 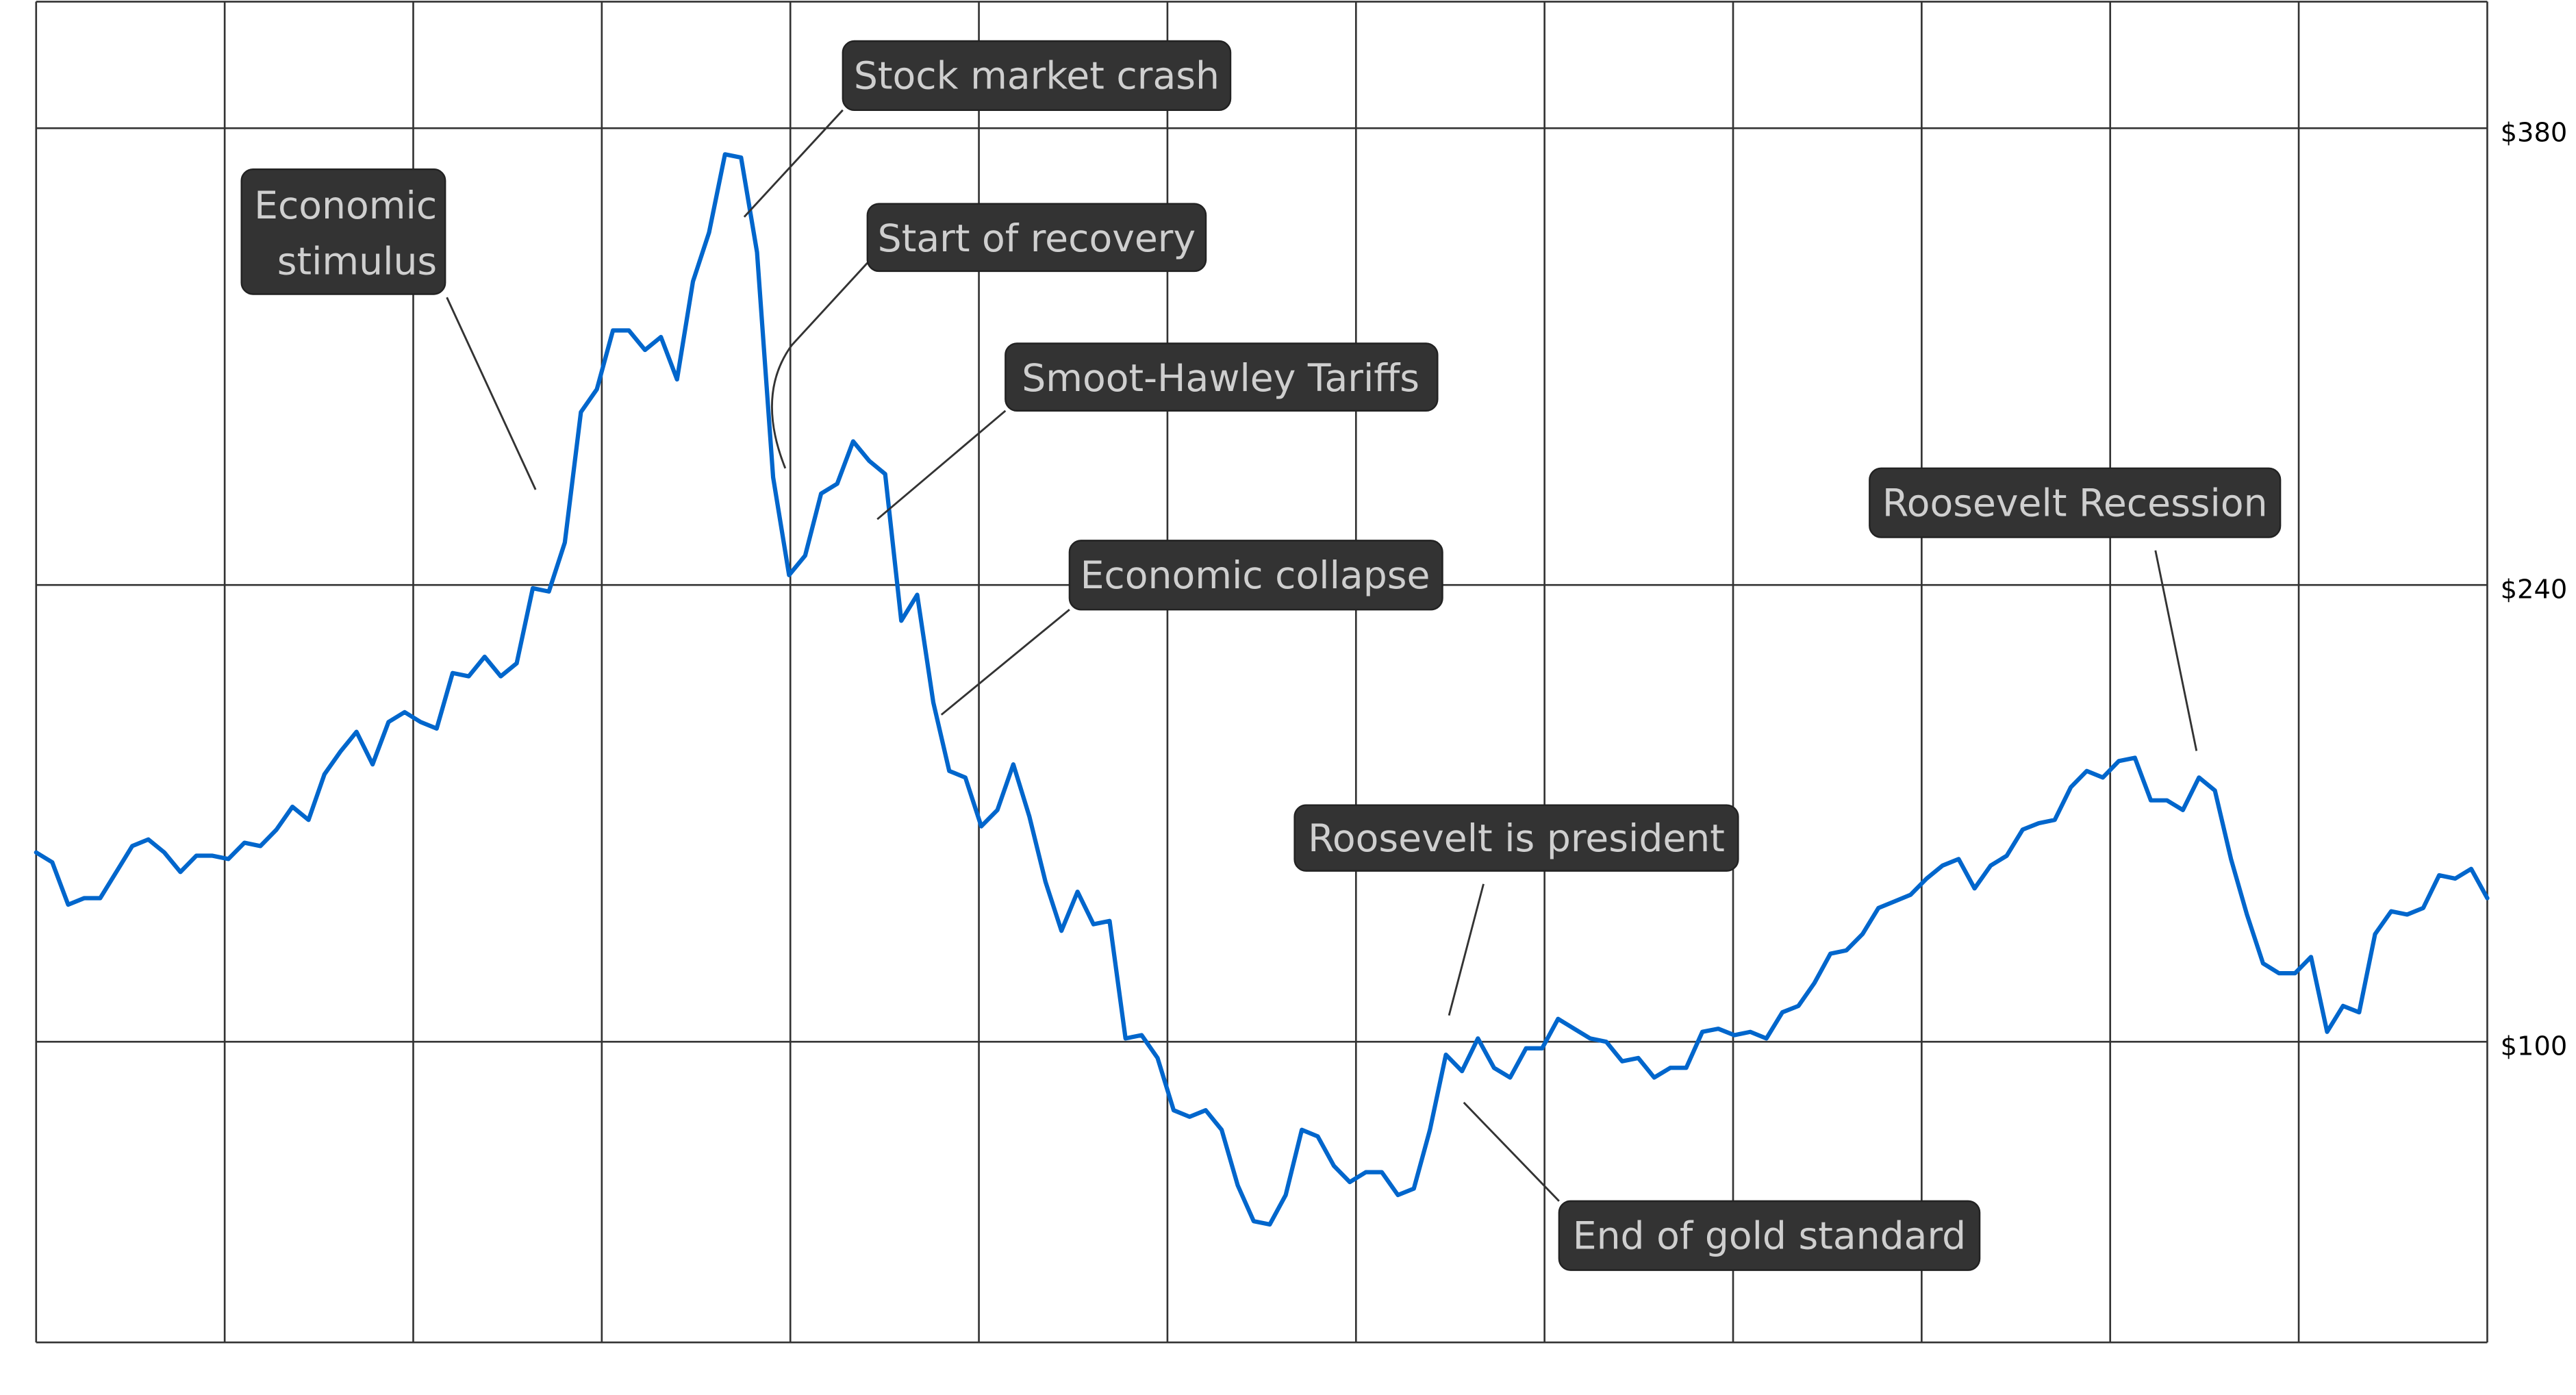 I want to click on annotation-label: Roosevelt is president, so click(x=1517, y=839).